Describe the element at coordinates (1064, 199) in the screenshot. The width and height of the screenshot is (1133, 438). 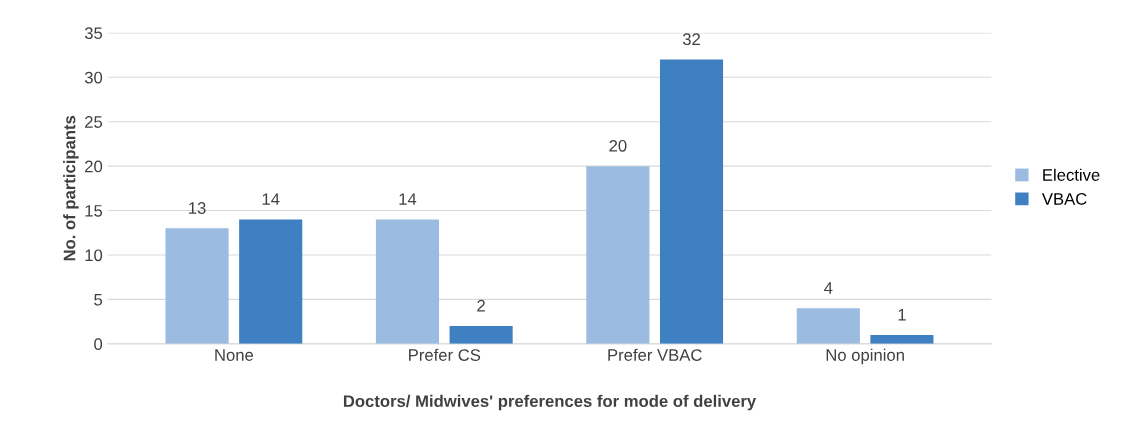
I see `legend-label: VBAC` at that location.